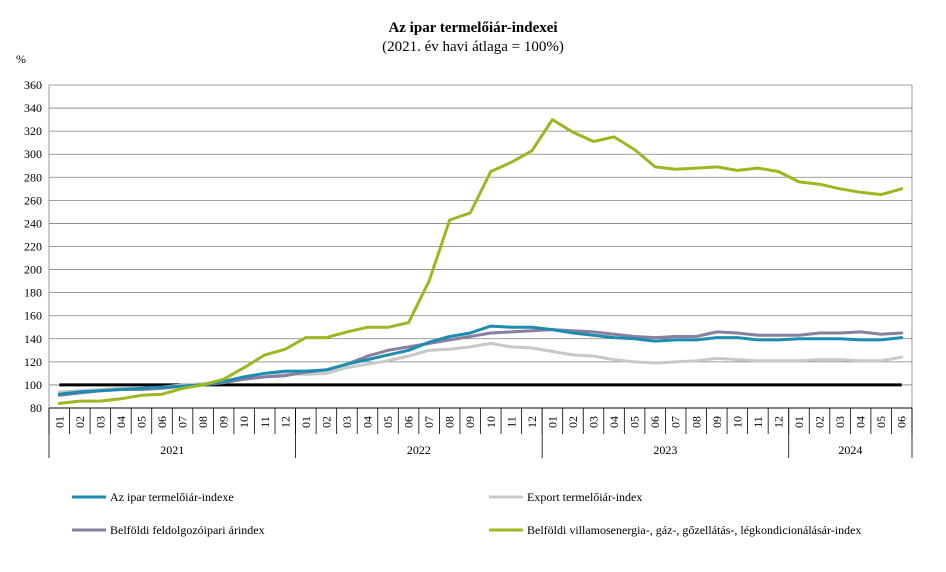 The height and width of the screenshot is (572, 946). Describe the element at coordinates (33, 362) in the screenshot. I see `y-tick-label-120: 120` at that location.